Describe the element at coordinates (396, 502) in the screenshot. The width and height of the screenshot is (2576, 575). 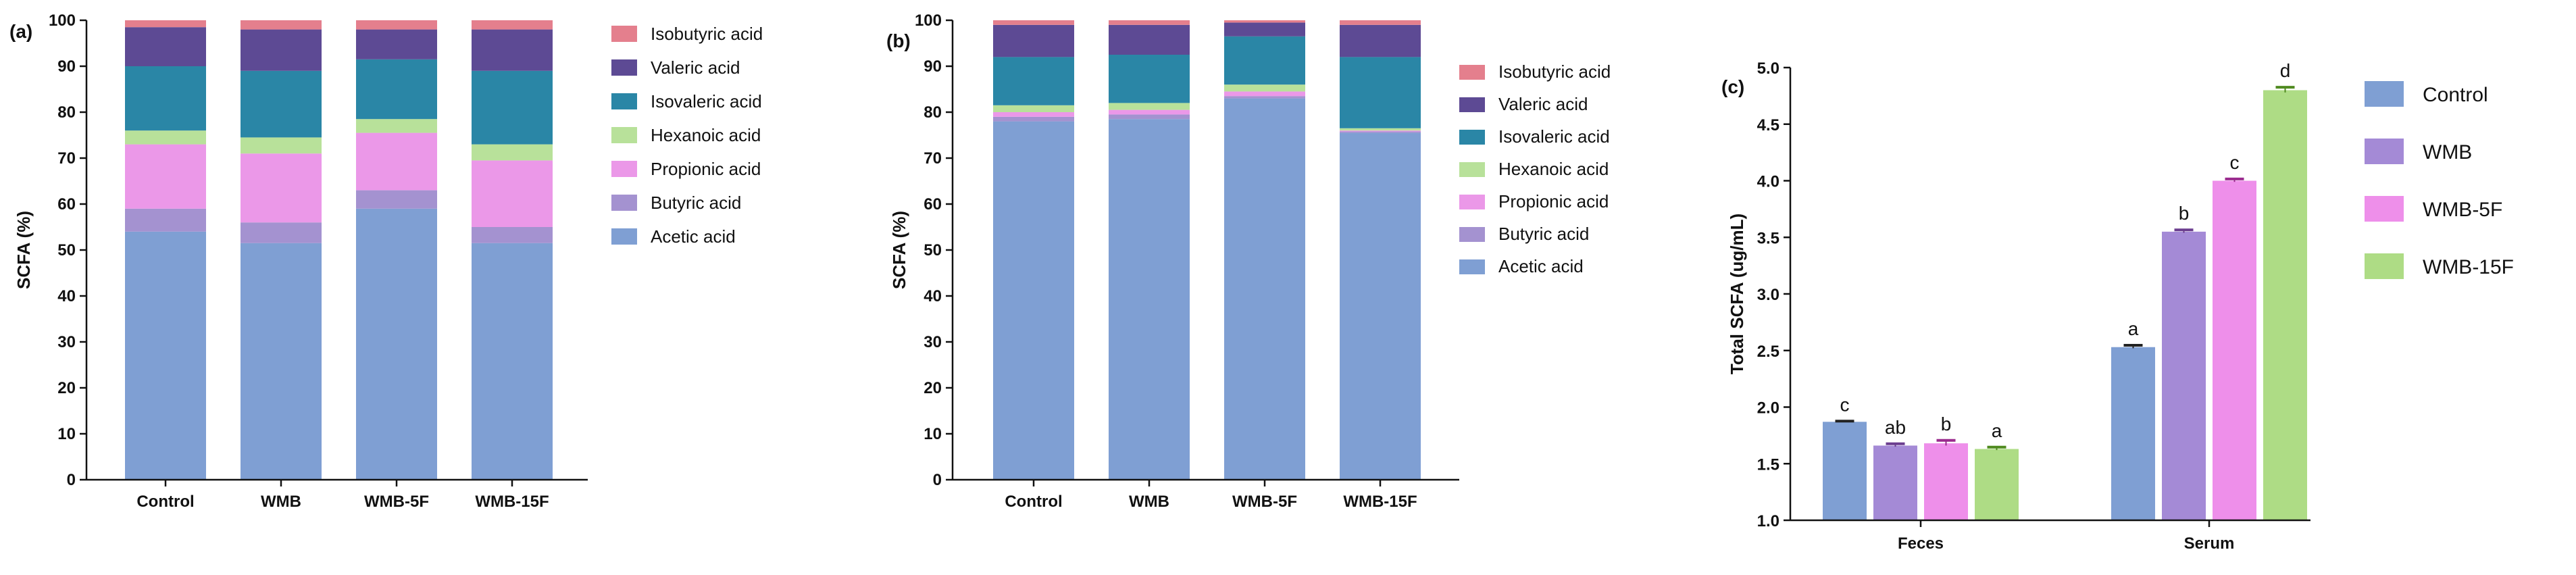
I see `x-tick-label: WMB-5F` at that location.